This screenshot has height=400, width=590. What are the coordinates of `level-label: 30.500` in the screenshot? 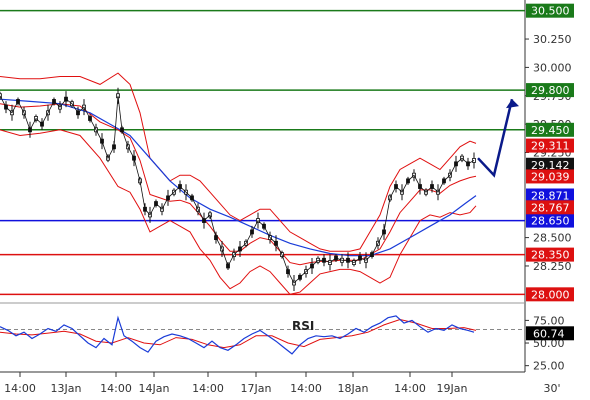 It's located at (550, 11).